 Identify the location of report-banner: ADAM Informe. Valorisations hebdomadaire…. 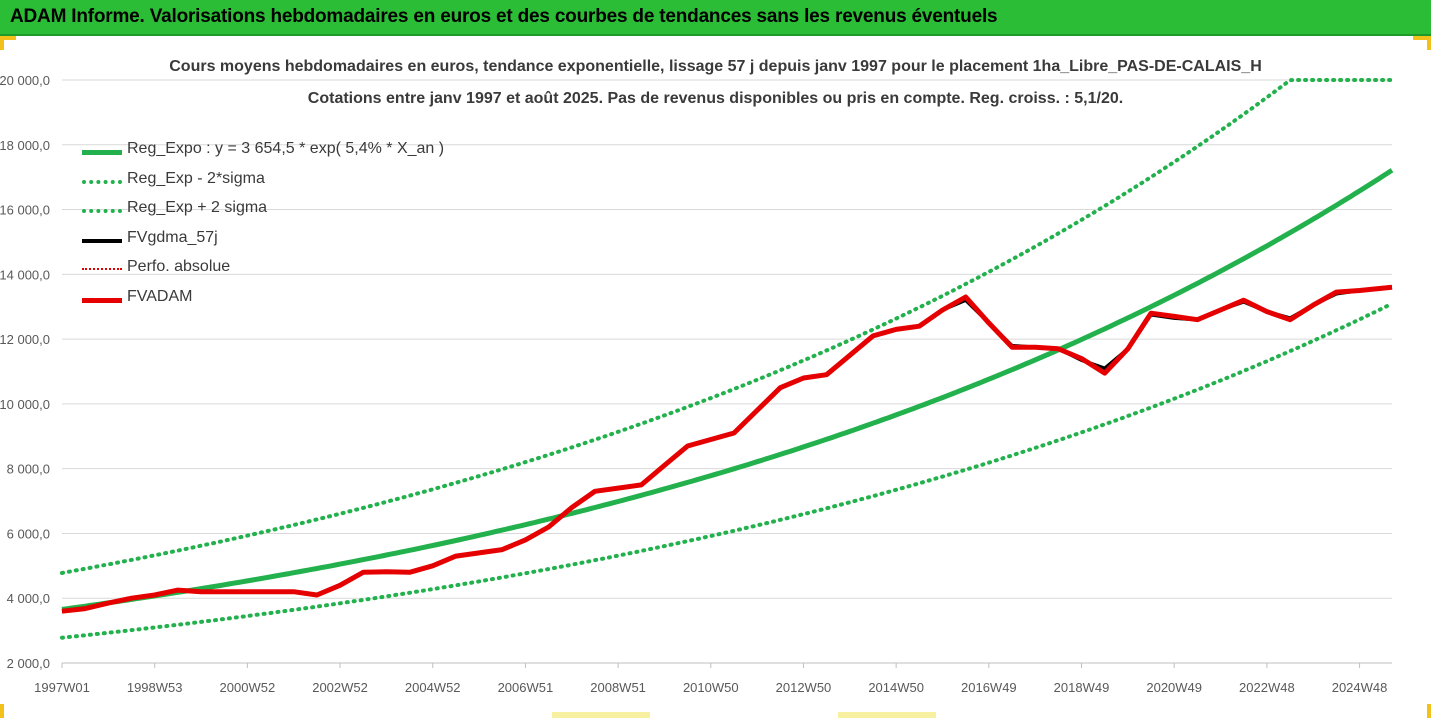
(715, 18).